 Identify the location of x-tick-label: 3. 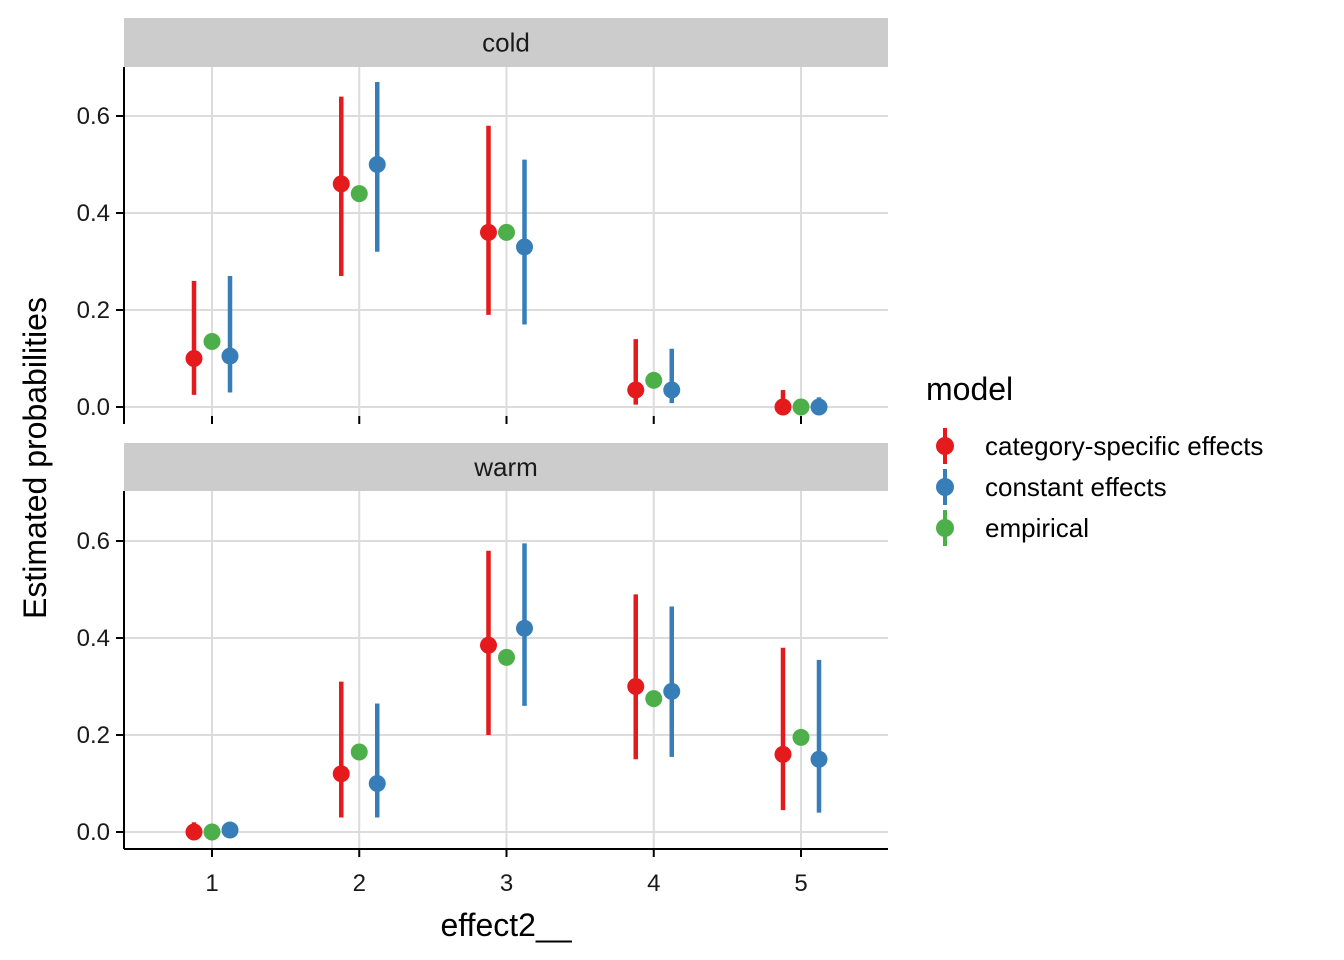
(506, 883).